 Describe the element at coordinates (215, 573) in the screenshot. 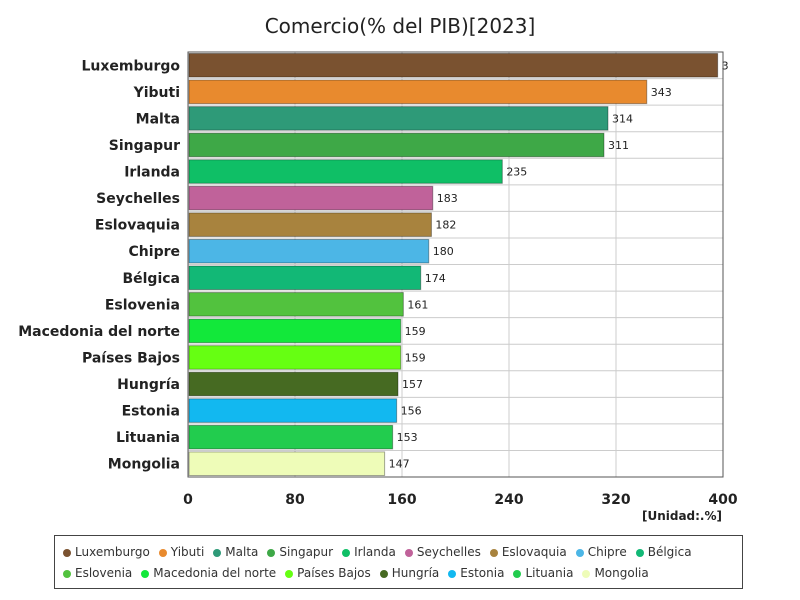

I see `legend-label: Macedonia del norte` at that location.